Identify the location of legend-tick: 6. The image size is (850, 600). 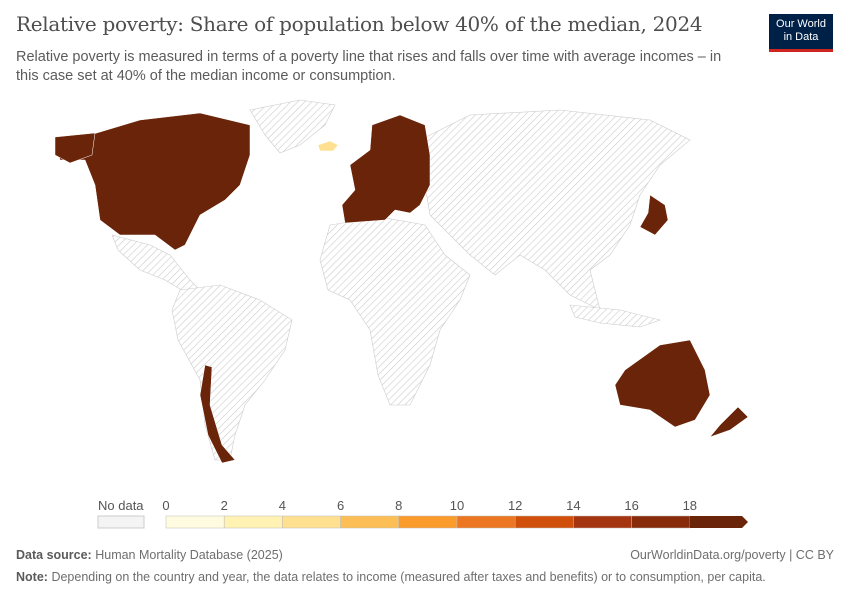
(340, 505).